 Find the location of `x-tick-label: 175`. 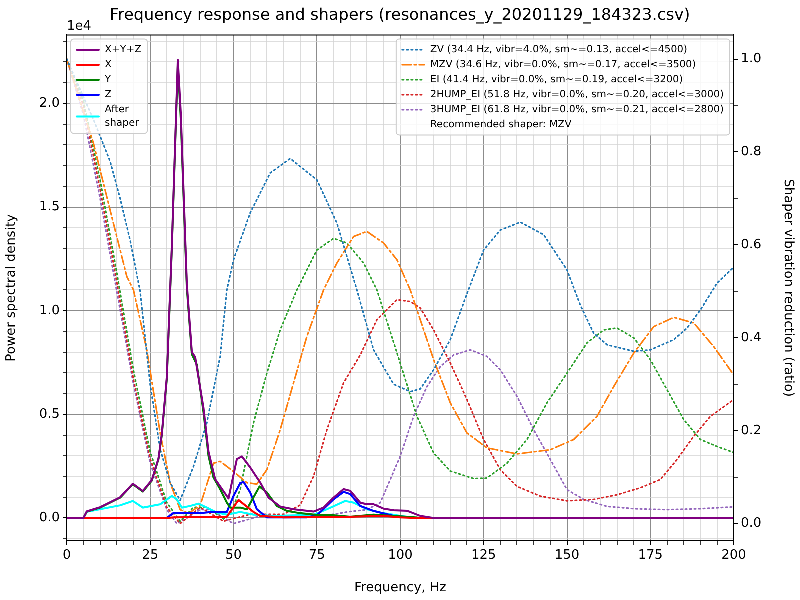

x-tick-label: 175 is located at coordinates (651, 556).